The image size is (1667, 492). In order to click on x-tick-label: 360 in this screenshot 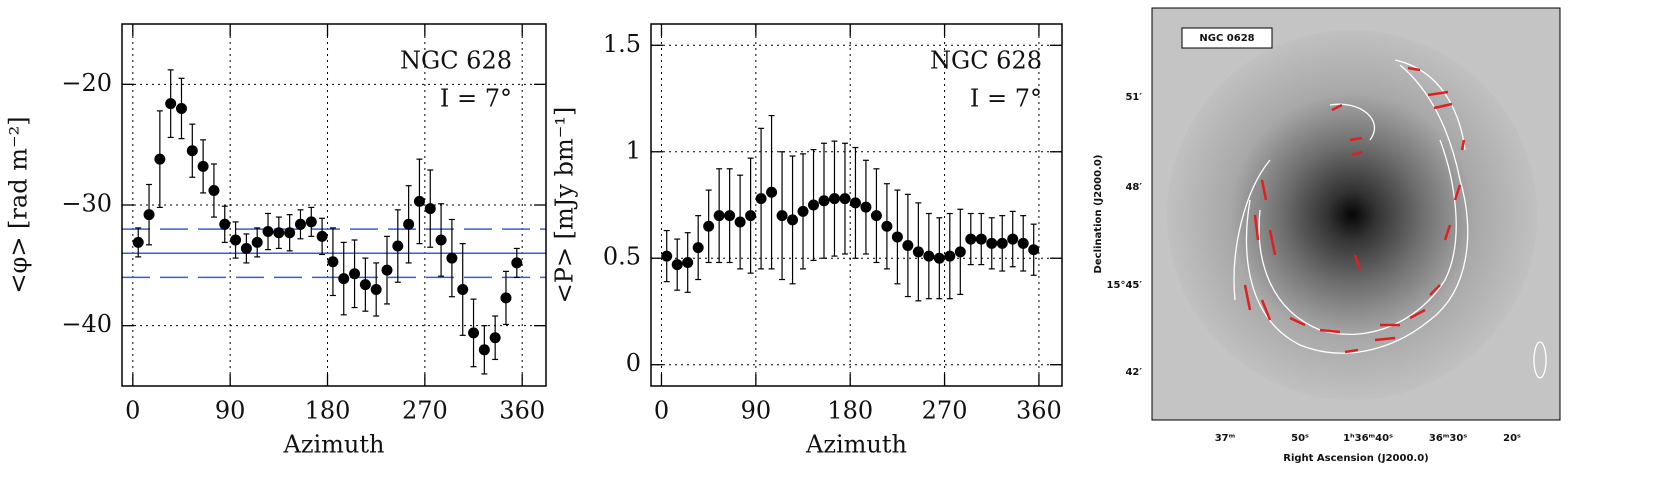, I will do `click(522, 411)`.